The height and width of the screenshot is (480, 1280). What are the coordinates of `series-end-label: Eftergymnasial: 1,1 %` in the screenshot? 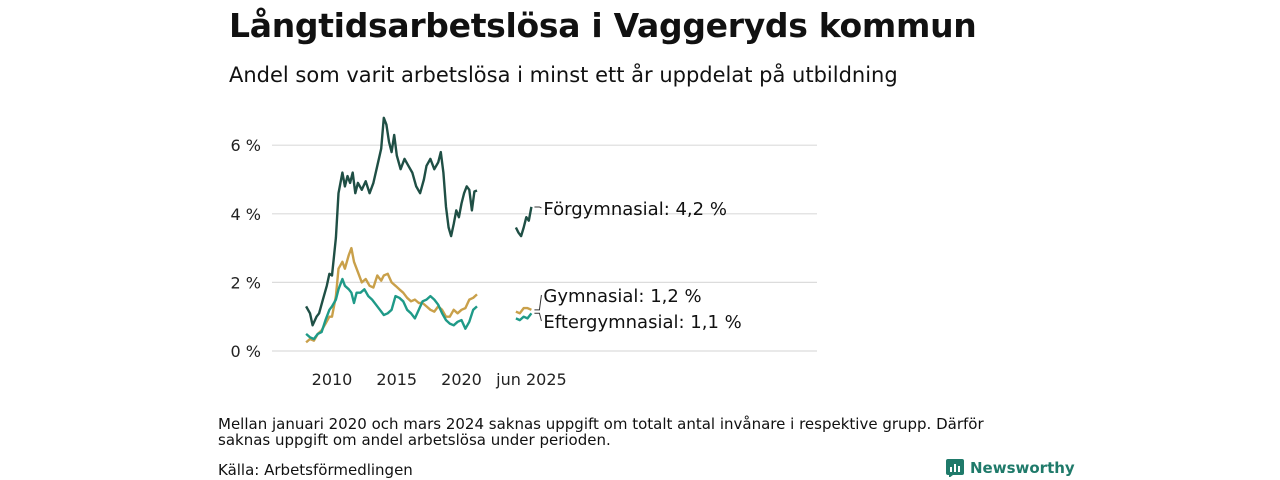 It's located at (642, 322).